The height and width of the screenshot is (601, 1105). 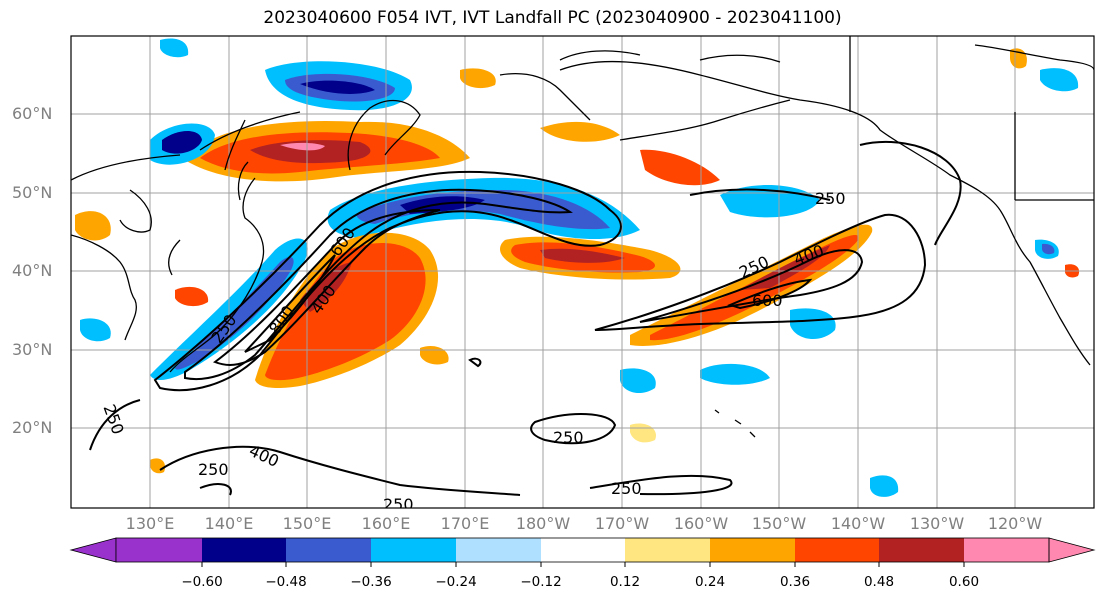 I want to click on lon-label: 140°E, so click(x=229, y=523).